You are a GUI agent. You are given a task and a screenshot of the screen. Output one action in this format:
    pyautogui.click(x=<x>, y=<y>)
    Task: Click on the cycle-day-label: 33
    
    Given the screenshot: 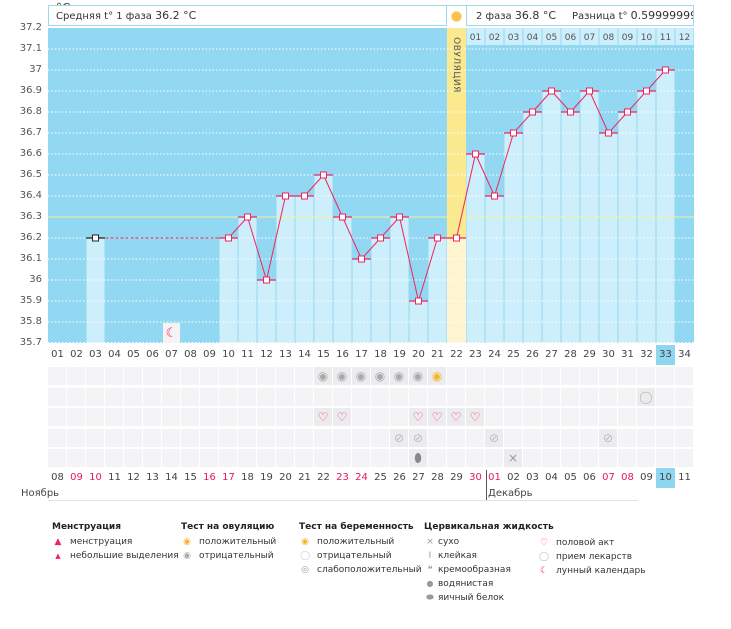 What is the action you would take?
    pyautogui.click(x=665, y=355)
    